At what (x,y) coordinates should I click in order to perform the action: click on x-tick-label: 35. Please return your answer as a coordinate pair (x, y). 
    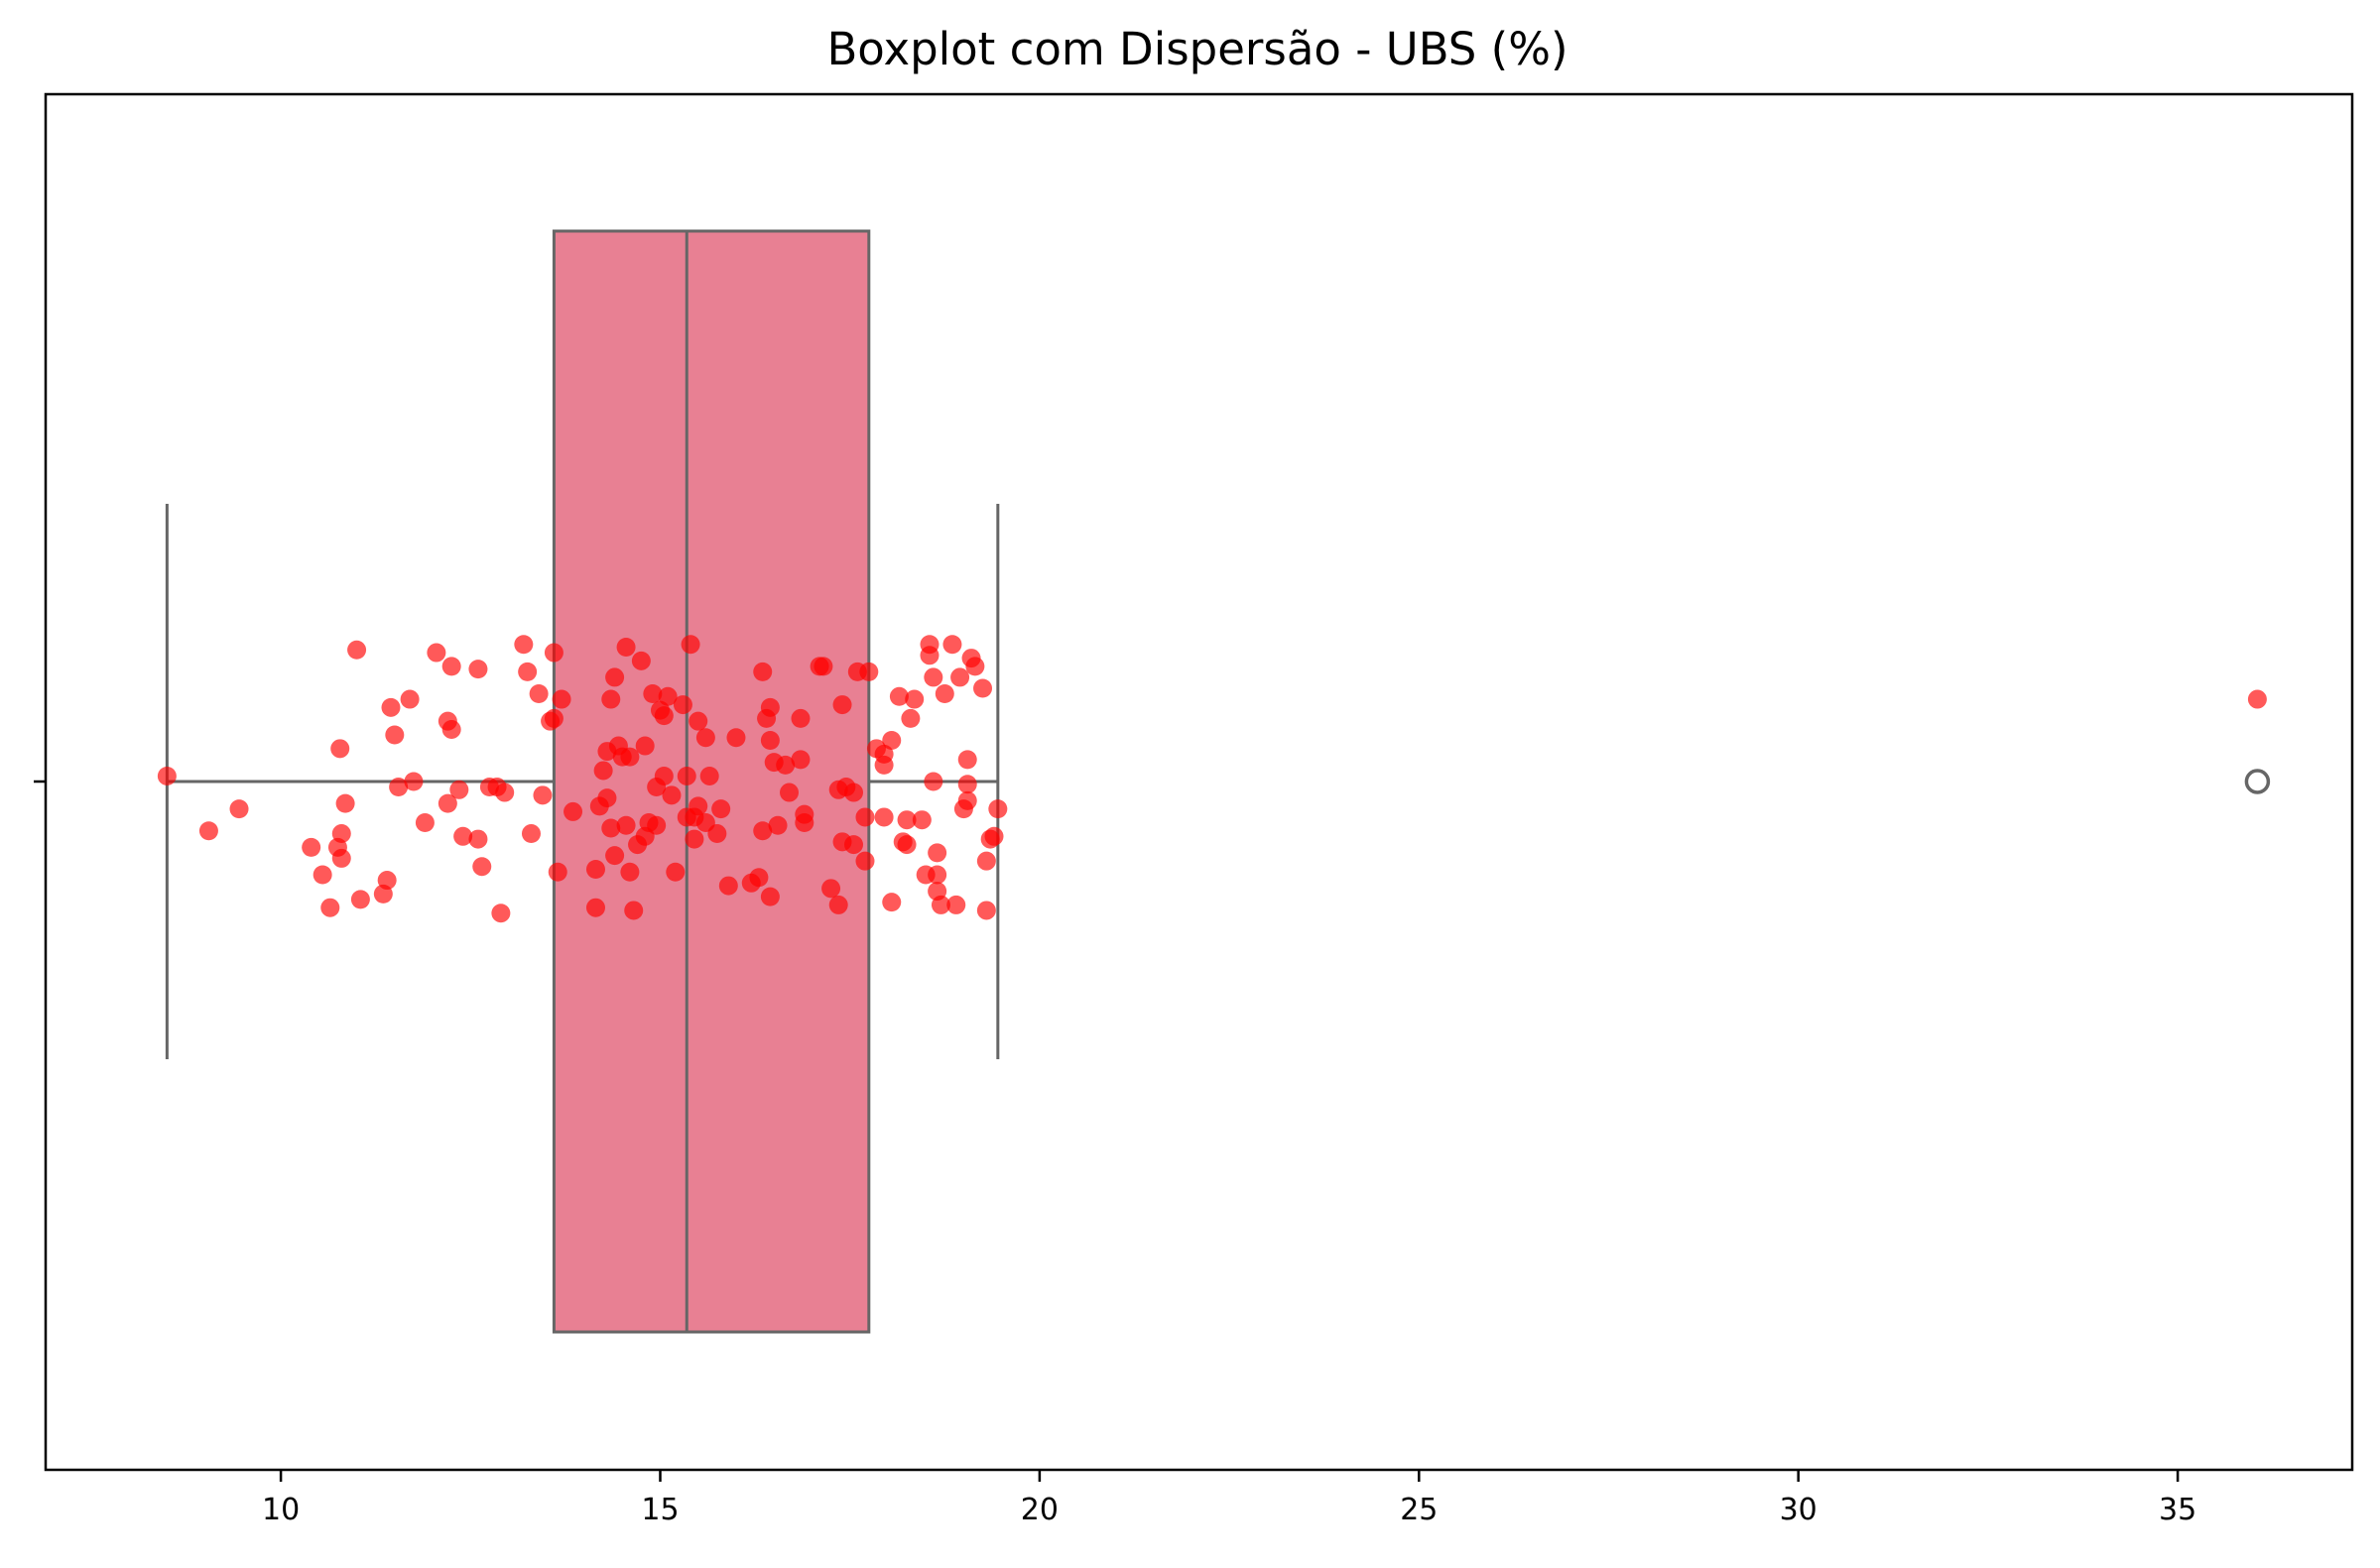
    Looking at the image, I should click on (2177, 1510).